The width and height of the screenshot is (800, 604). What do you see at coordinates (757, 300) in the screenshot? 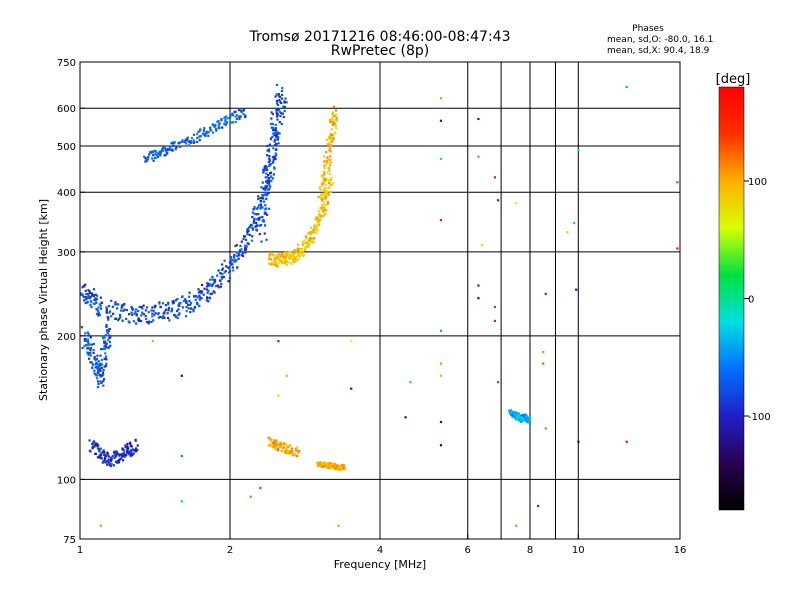
I see `colorbar-ticks: 100 0 -100` at bounding box center [757, 300].